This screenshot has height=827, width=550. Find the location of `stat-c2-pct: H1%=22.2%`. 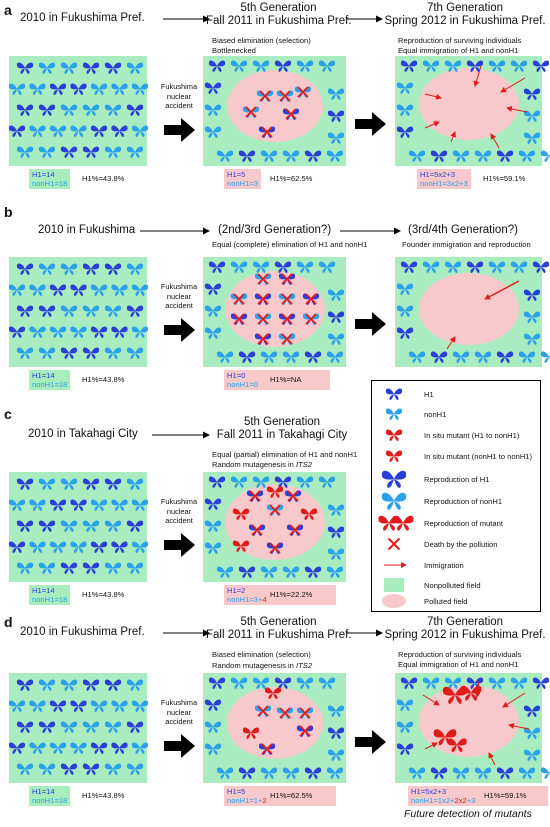

stat-c2-pct: H1%=22.2% is located at coordinates (291, 594).